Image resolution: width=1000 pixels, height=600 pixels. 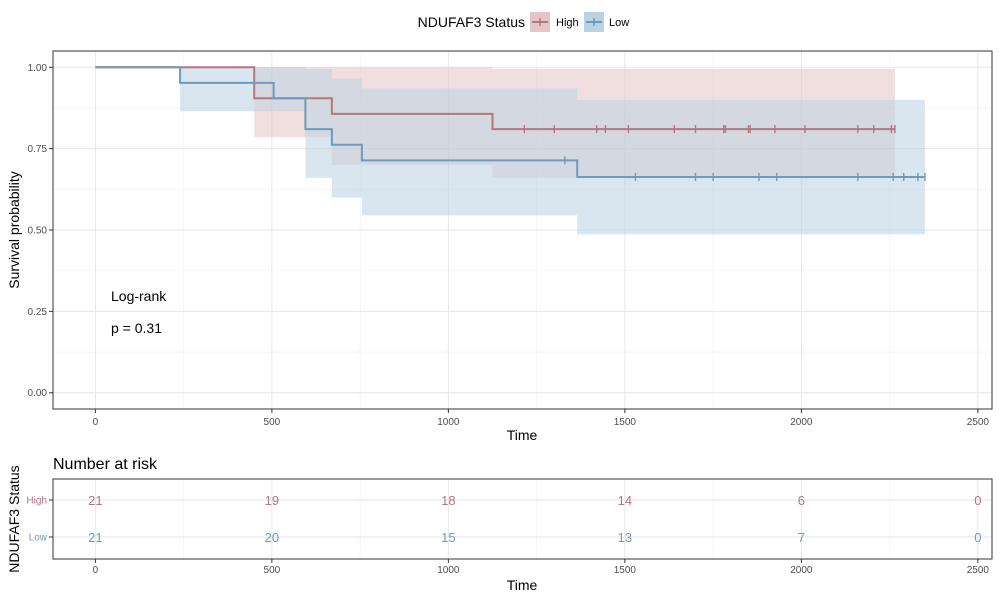 What do you see at coordinates (96, 570) in the screenshot?
I see `risk-x-tick-label: 0` at bounding box center [96, 570].